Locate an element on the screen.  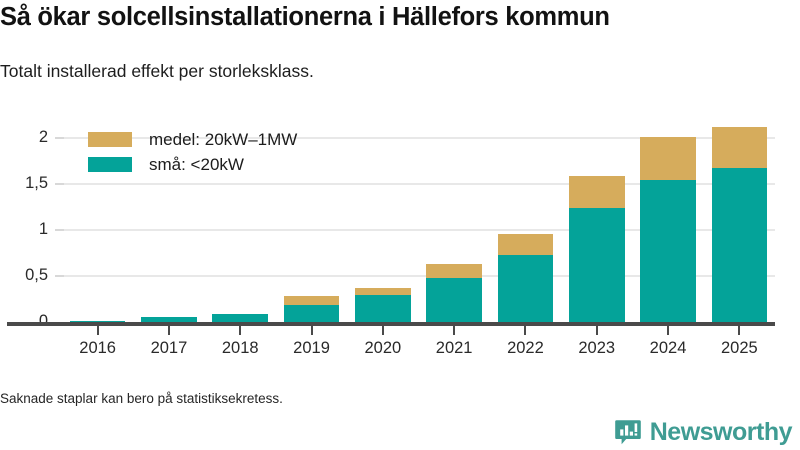
legend-item: medel: 20kW–1MW is located at coordinates (192, 139).